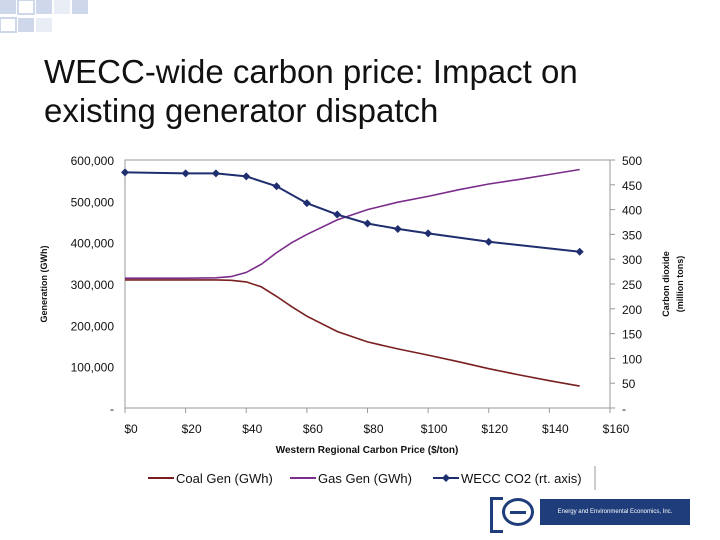  What do you see at coordinates (131, 429) in the screenshot?
I see `x-tick-label: $0` at bounding box center [131, 429].